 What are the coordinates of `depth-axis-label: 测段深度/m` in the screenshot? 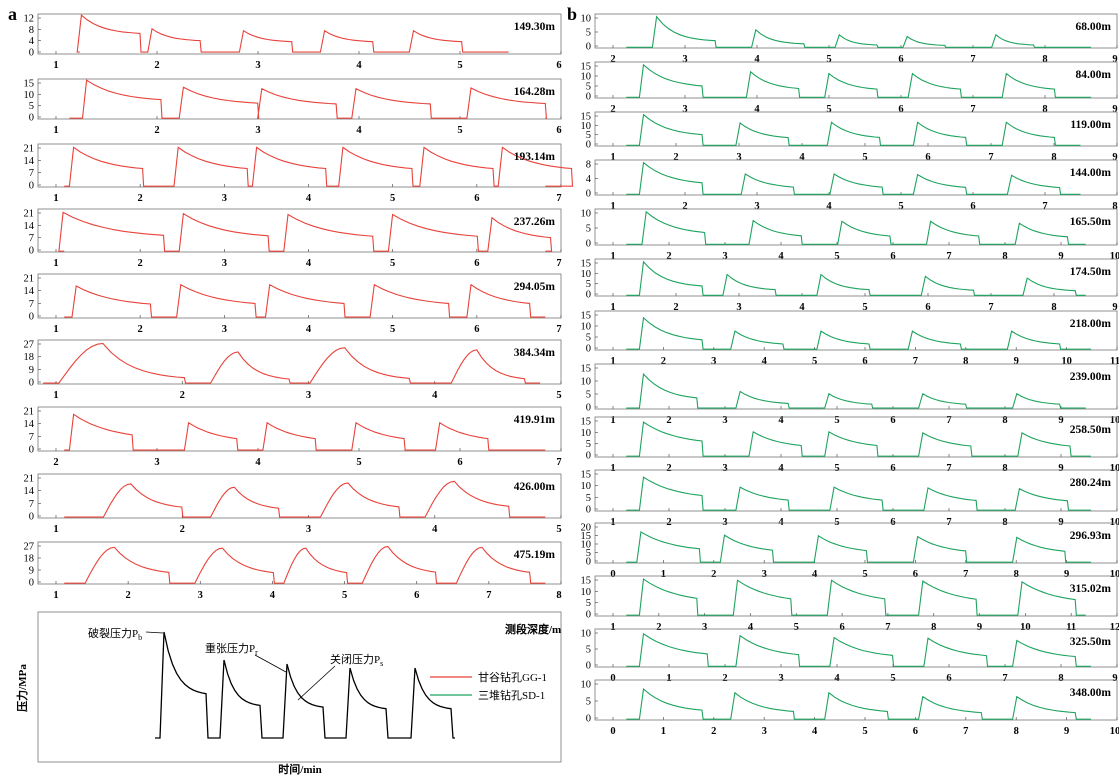 It's located at (533, 629).